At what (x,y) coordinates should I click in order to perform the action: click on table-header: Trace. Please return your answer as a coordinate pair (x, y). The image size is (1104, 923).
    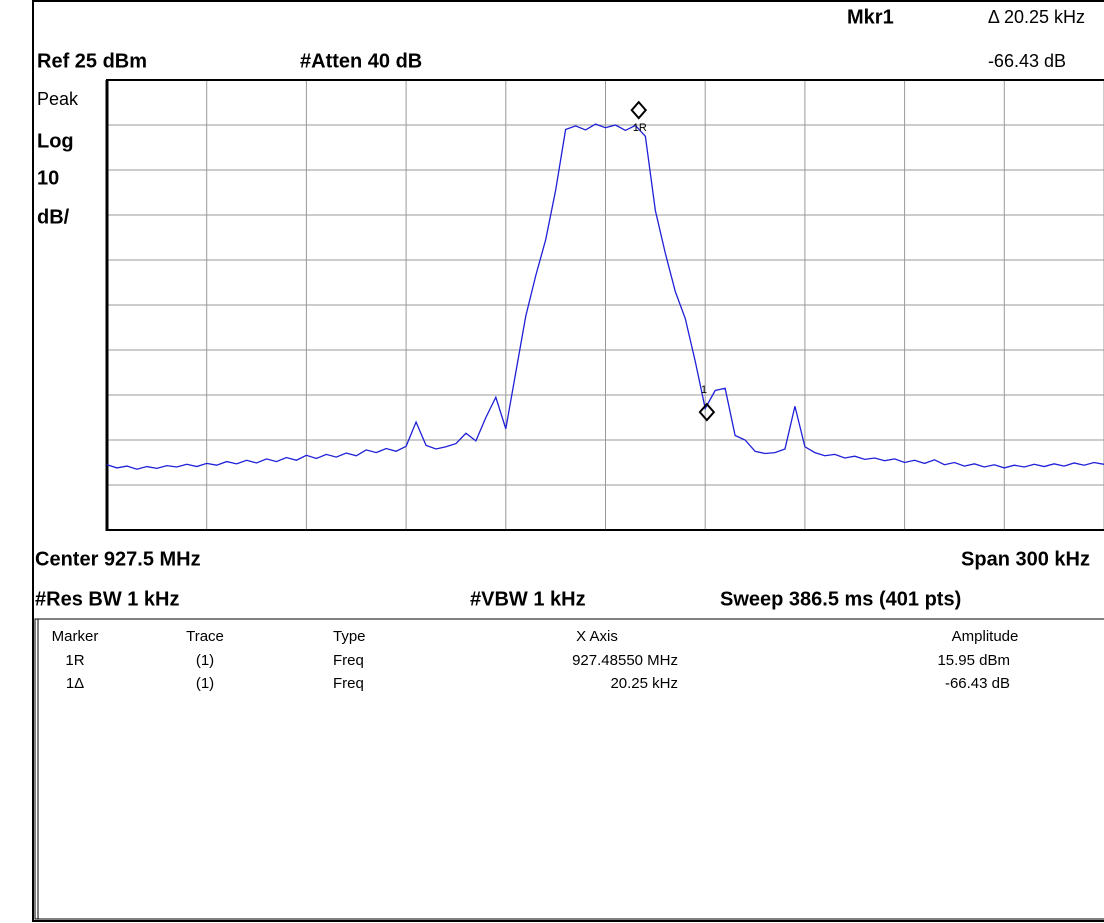
    Looking at the image, I should click on (205, 636).